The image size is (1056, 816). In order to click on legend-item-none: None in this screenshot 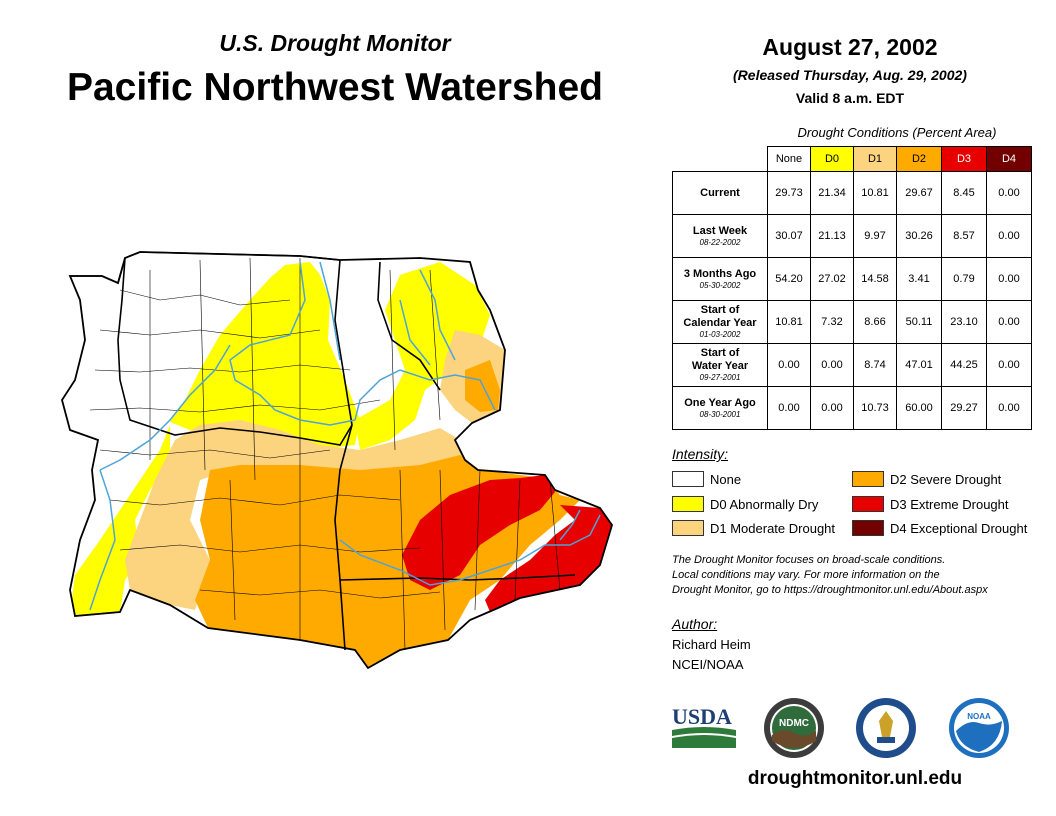, I will do `click(706, 479)`.